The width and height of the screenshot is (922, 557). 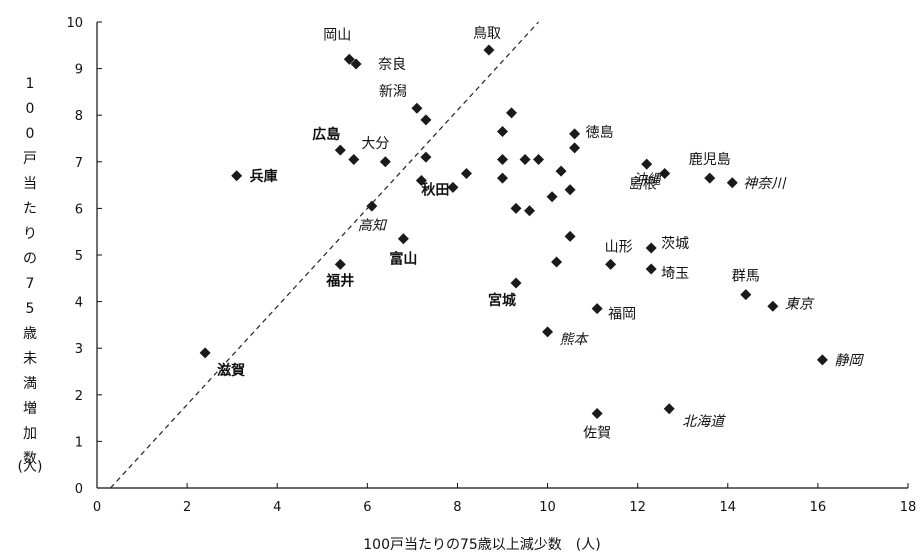 I want to click on x-tick-label: 16, so click(x=818, y=507).